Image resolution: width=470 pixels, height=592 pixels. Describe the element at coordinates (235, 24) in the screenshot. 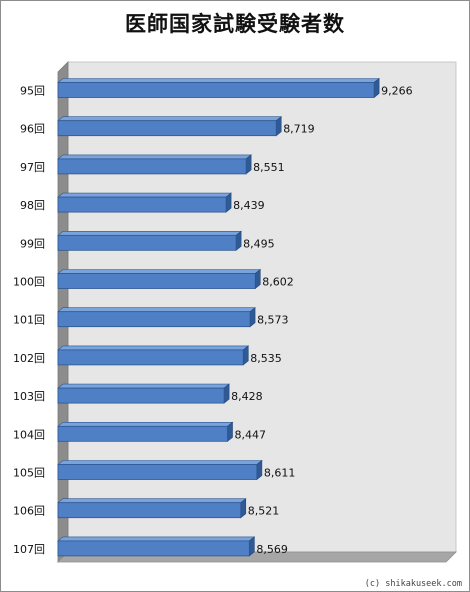

I see `chart-title: 医師国家試験受験者数` at that location.